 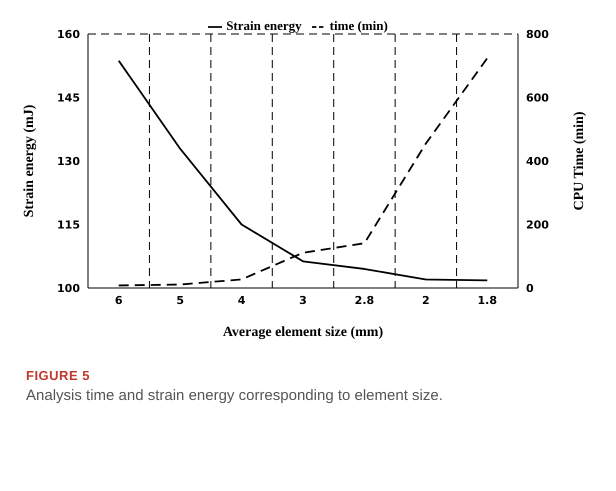 What do you see at coordinates (29, 161) in the screenshot?
I see `y-axis-title: Strain energy (mJ)` at bounding box center [29, 161].